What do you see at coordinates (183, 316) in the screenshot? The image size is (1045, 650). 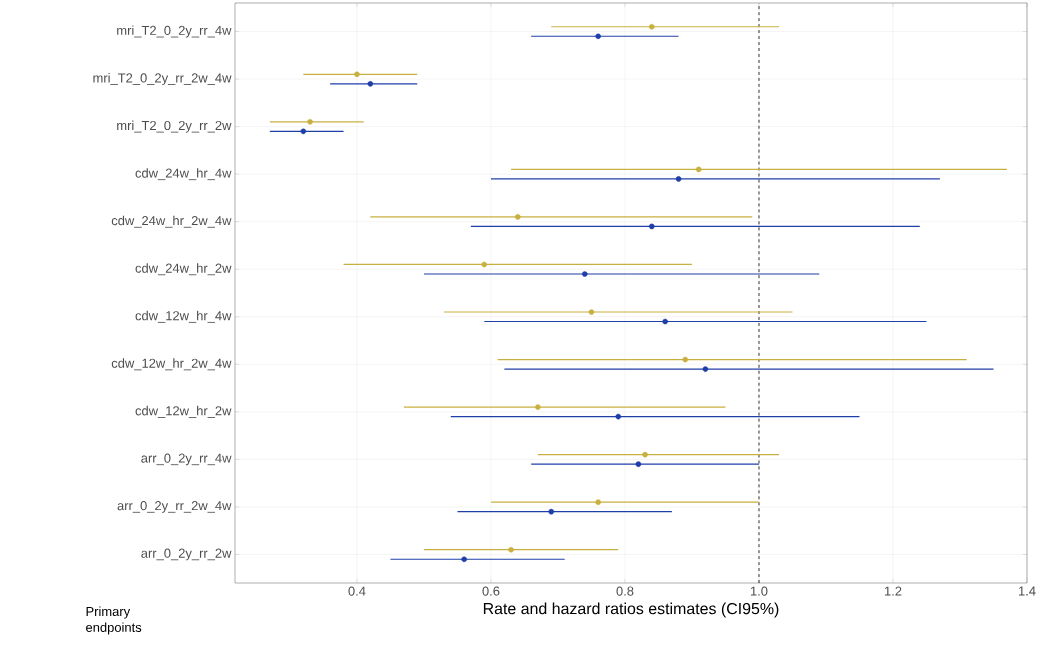 I see `y-tick-label: cdw_12w_hr_4w` at bounding box center [183, 316].